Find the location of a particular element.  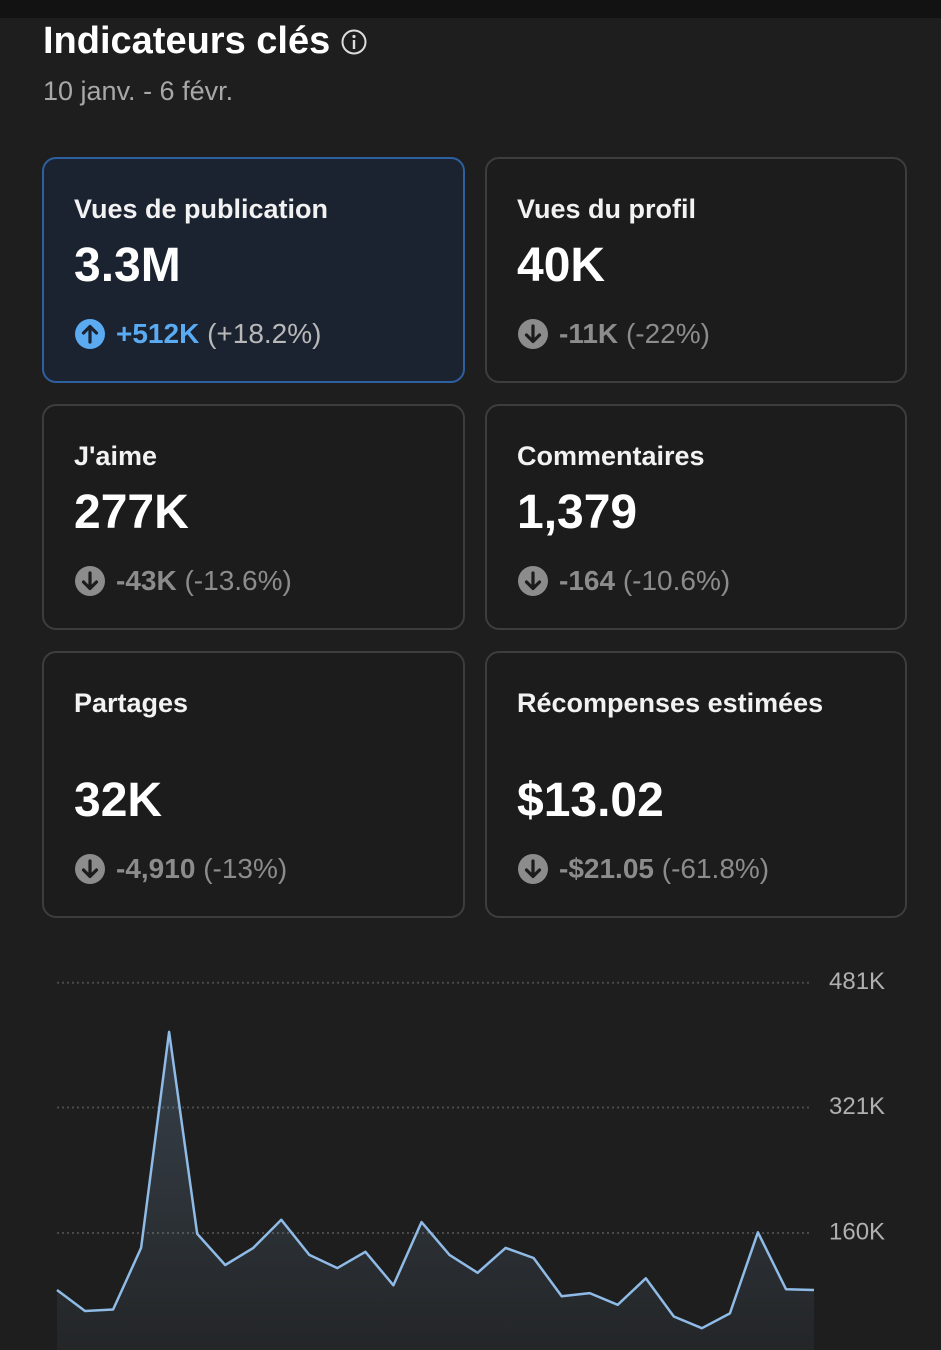

metric-delta: -4,910 is located at coordinates (156, 868).